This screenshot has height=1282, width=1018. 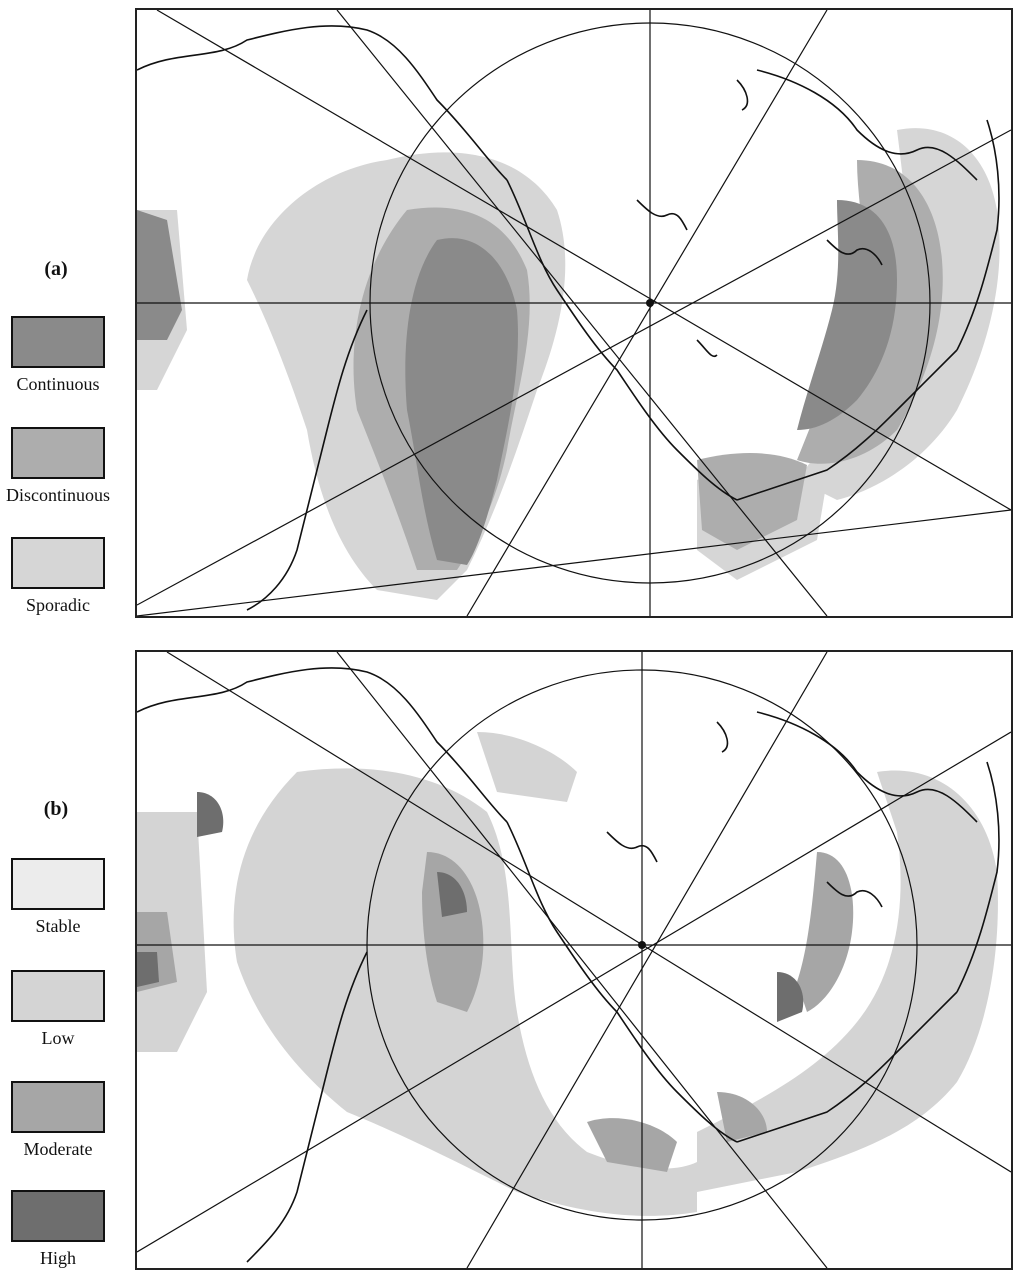 What do you see at coordinates (58, 1216) in the screenshot?
I see `legend-swatch-high` at bounding box center [58, 1216].